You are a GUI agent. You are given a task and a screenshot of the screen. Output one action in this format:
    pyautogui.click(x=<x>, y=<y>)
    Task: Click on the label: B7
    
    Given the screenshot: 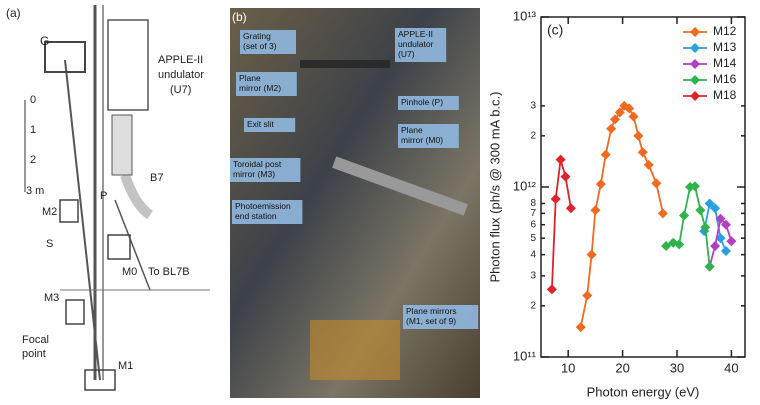 What is the action you would take?
    pyautogui.click(x=156, y=178)
    